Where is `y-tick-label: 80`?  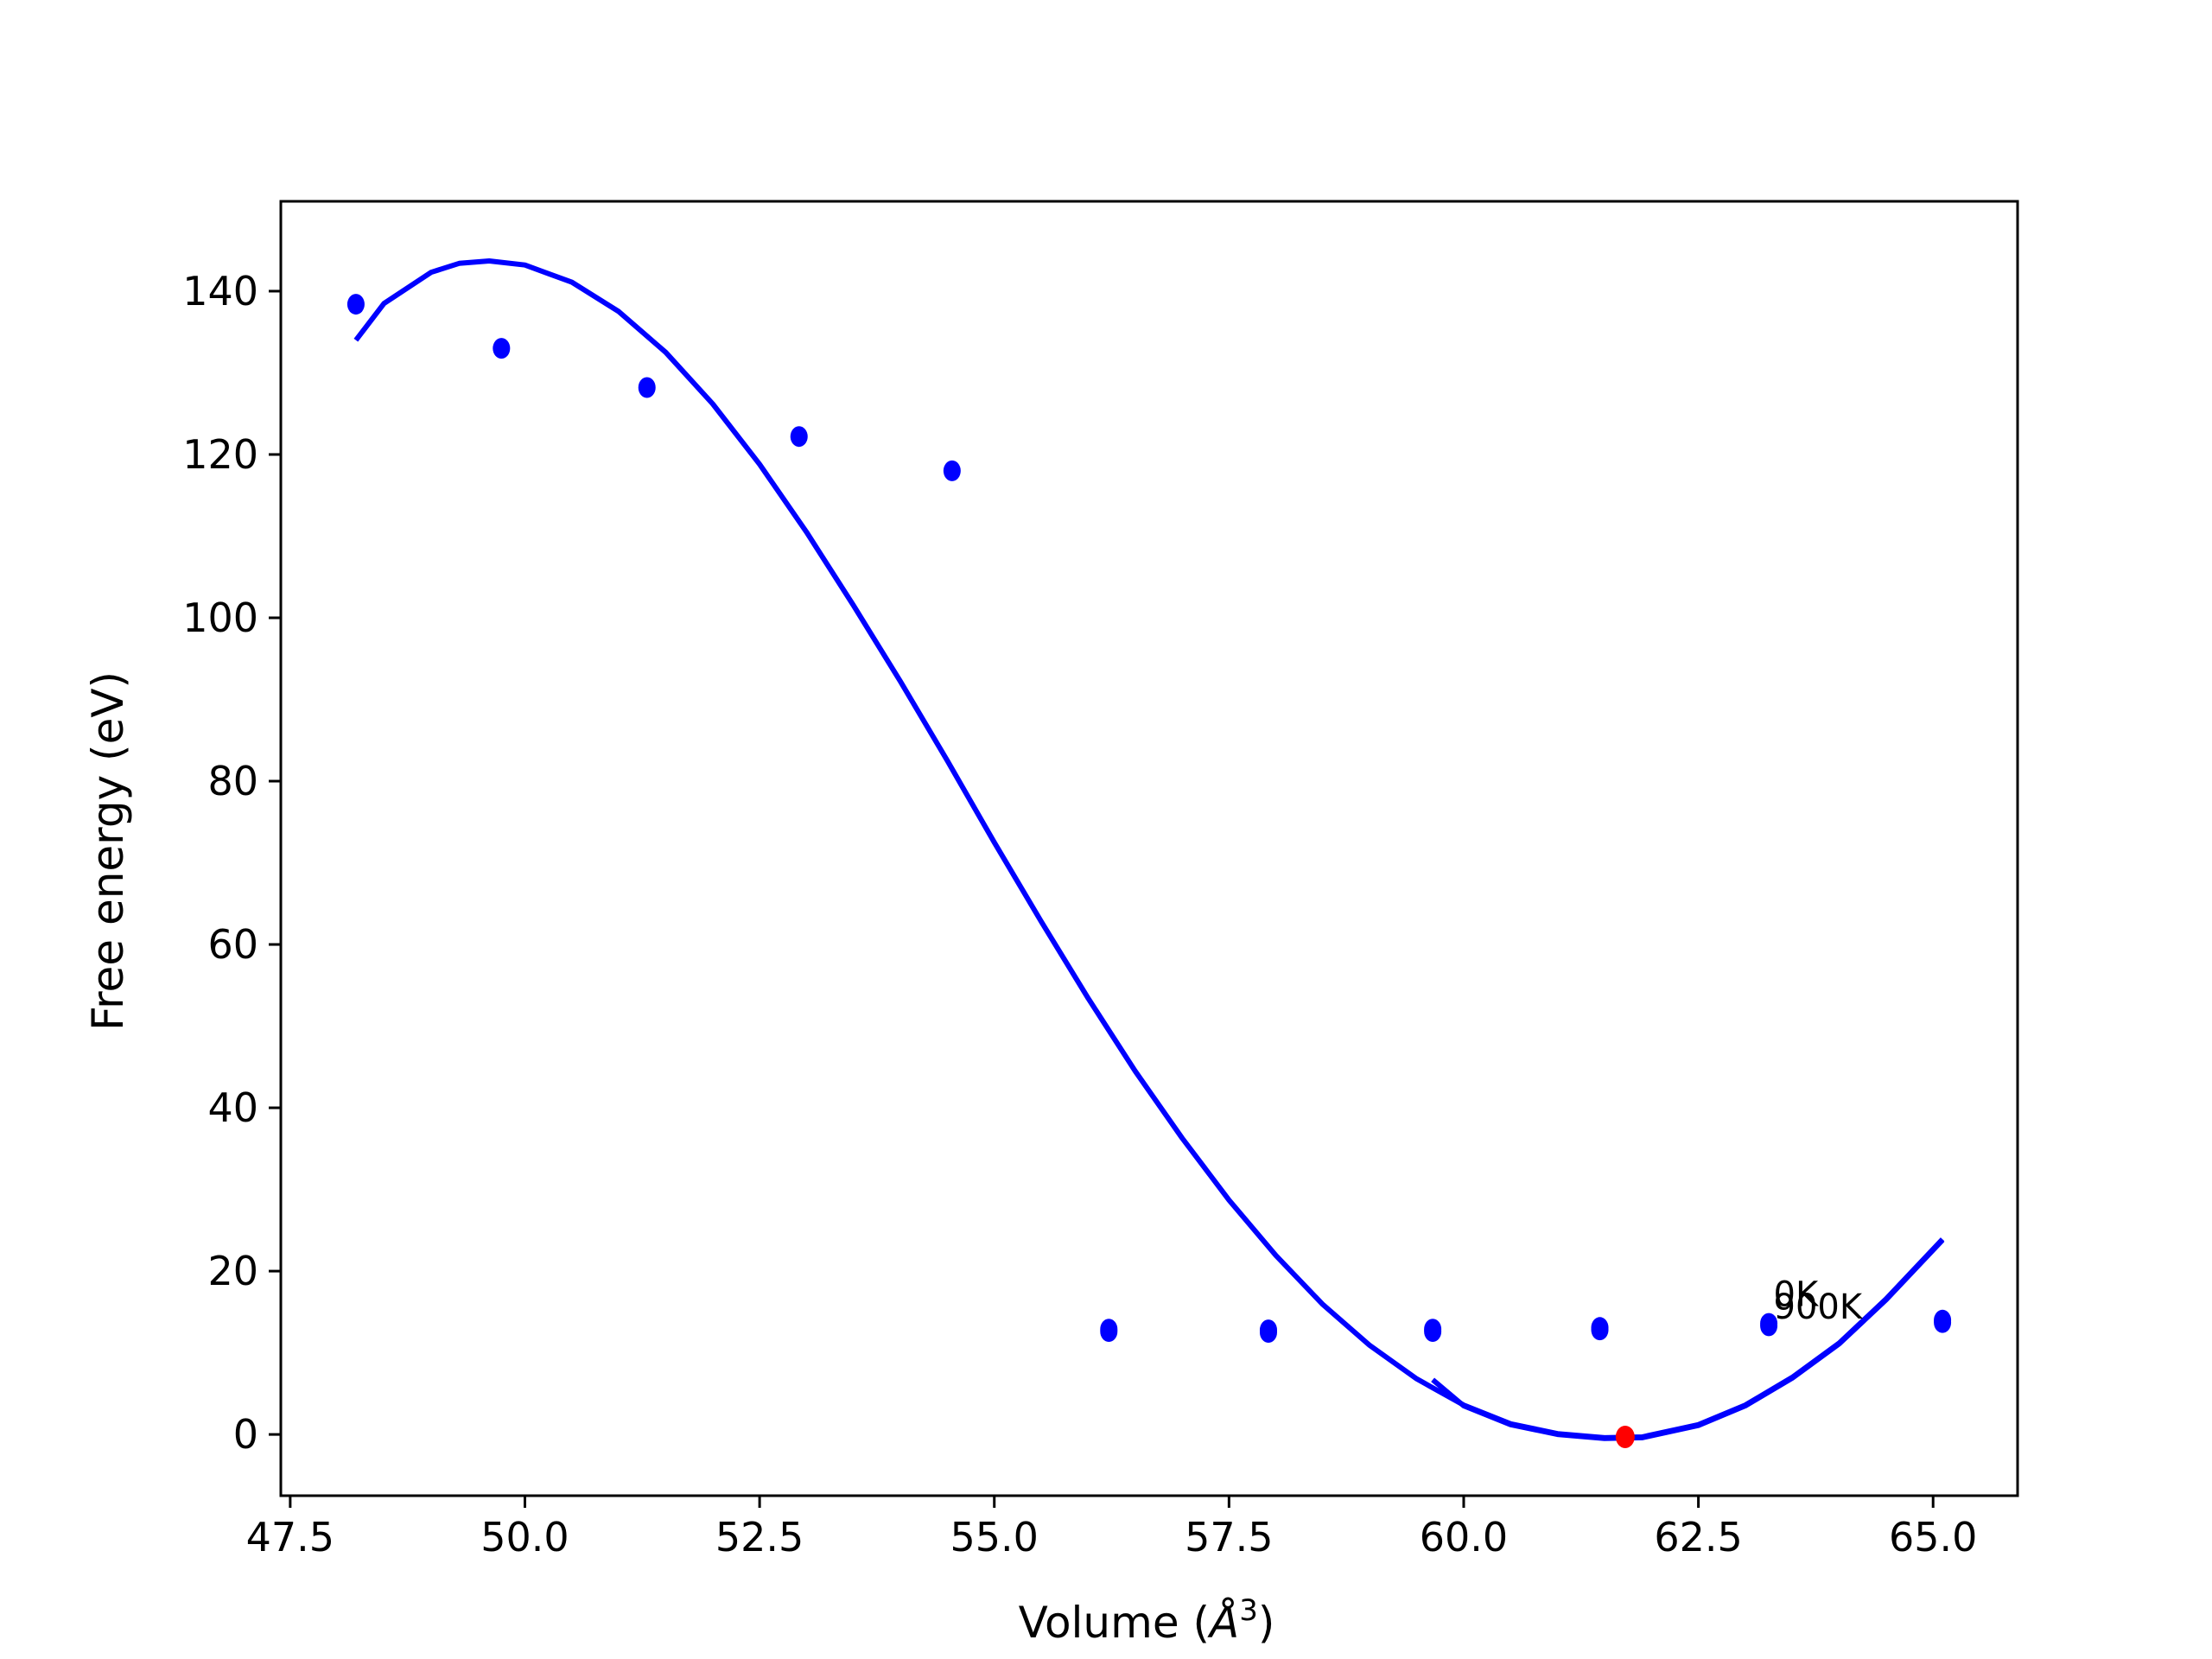
y-tick-label: 80 is located at coordinates (232, 781).